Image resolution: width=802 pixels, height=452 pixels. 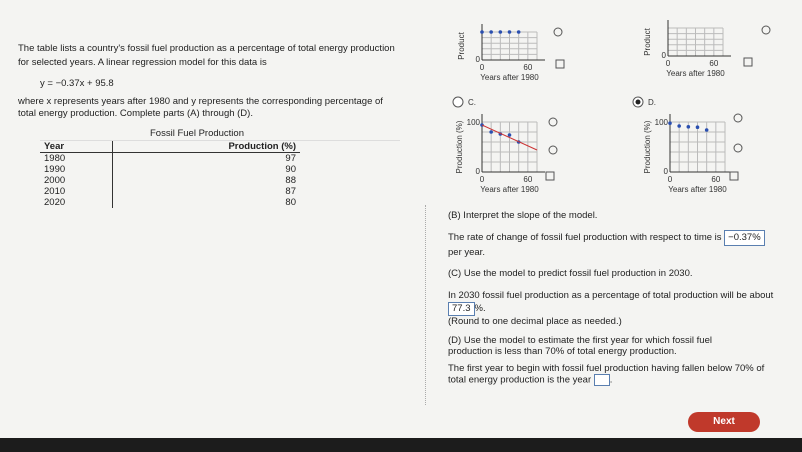 What do you see at coordinates (523, 215) in the screenshot?
I see `part-b-prompt: (B) Interpret the slope of the model.` at bounding box center [523, 215].